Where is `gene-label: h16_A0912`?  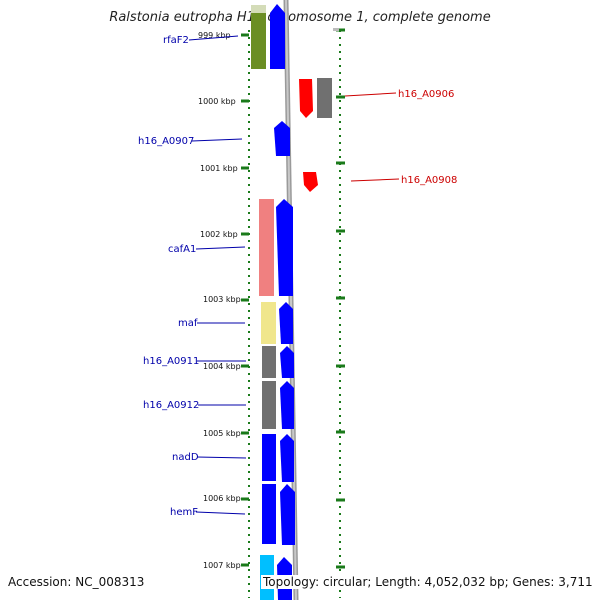
gene-label: h16_A0912 is located at coordinates (171, 405).